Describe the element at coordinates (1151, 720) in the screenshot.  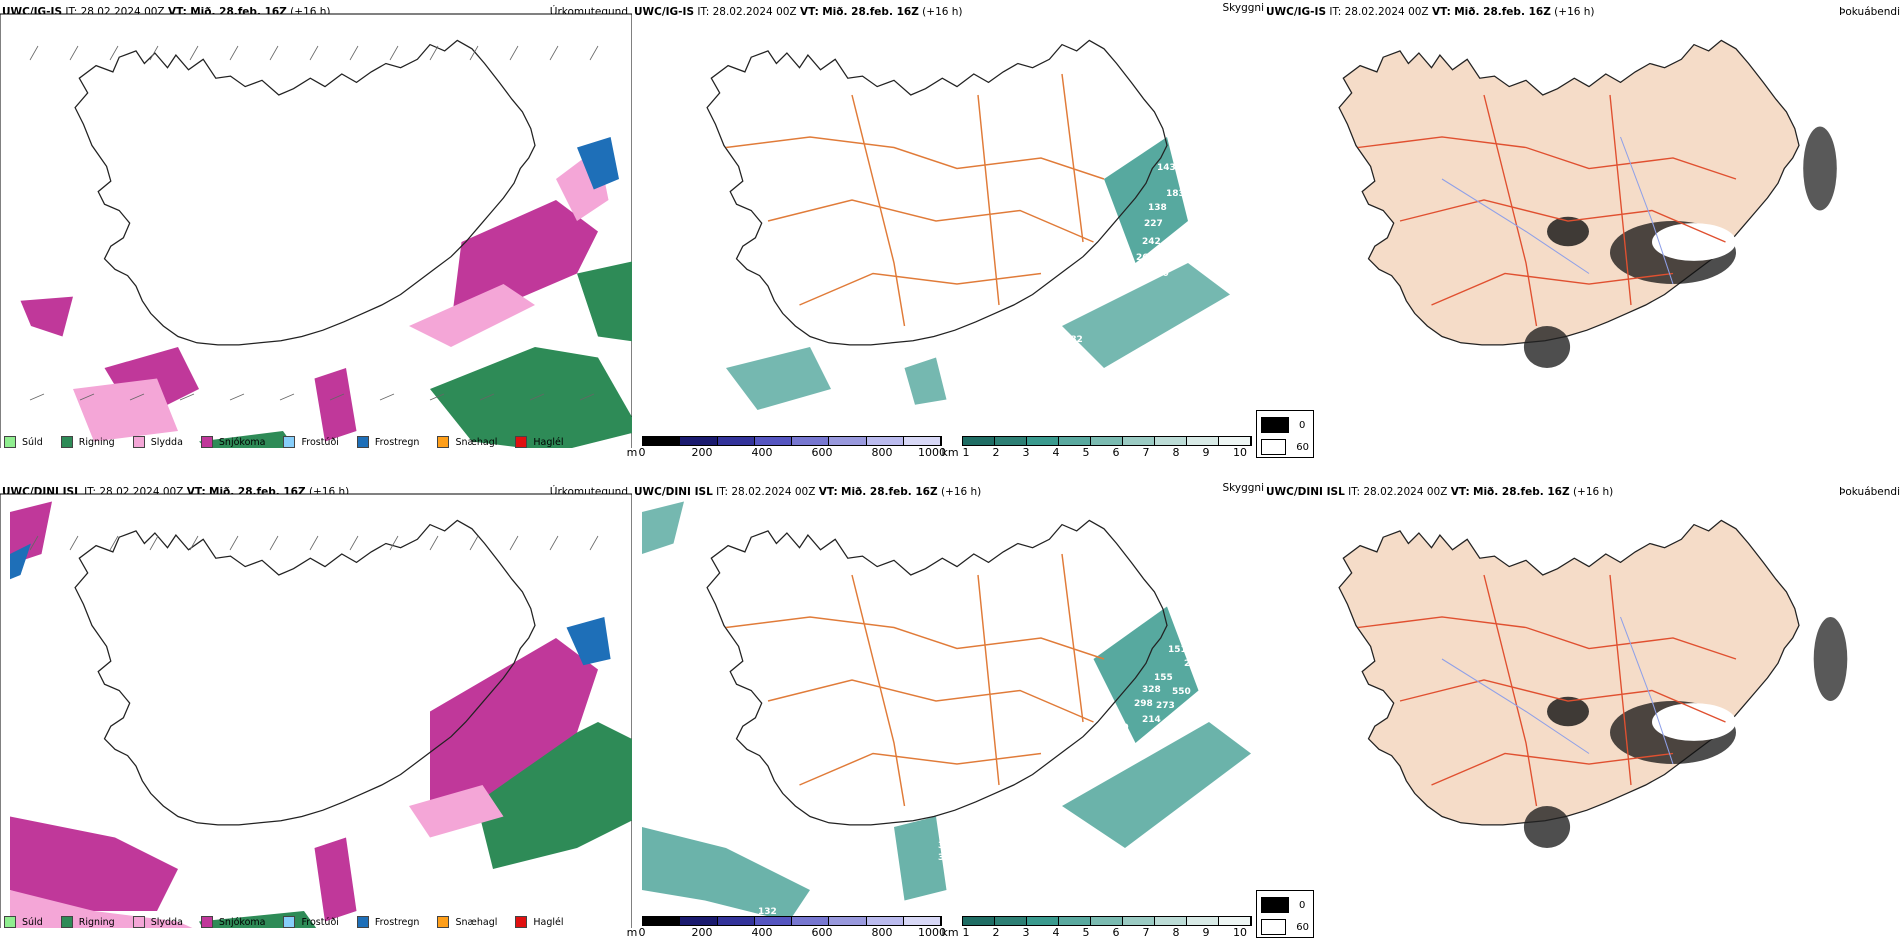
I see `svg-text: 214` at that location.